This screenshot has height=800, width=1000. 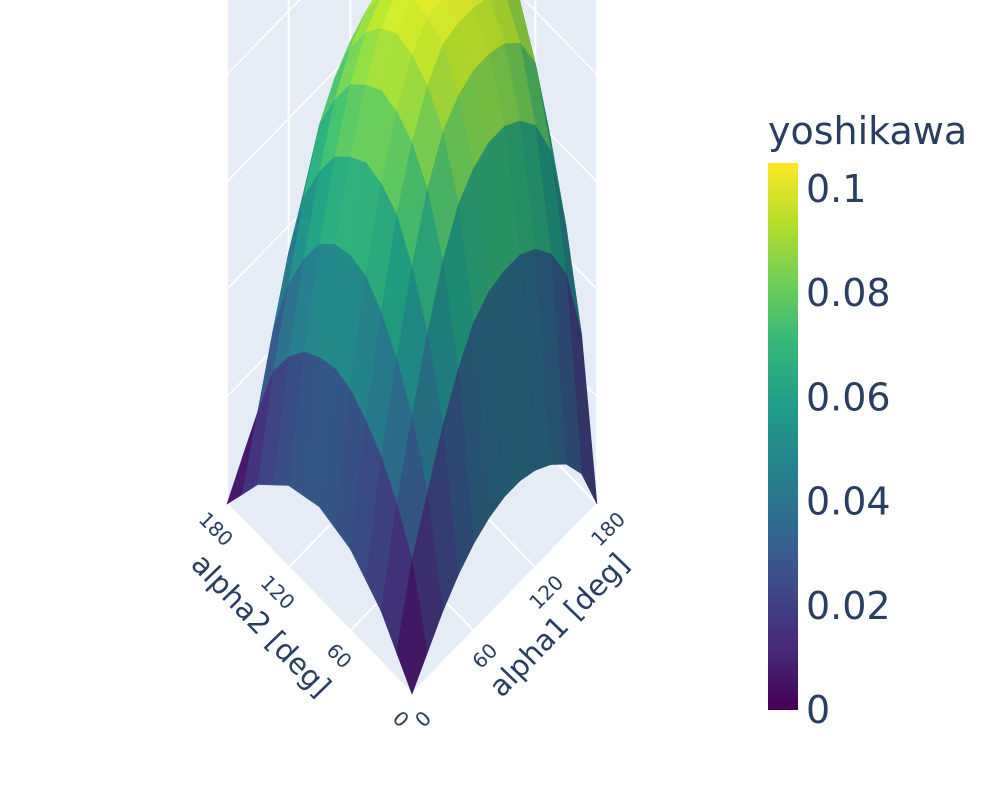 I want to click on x-tick-label: 0, so click(x=423, y=719).